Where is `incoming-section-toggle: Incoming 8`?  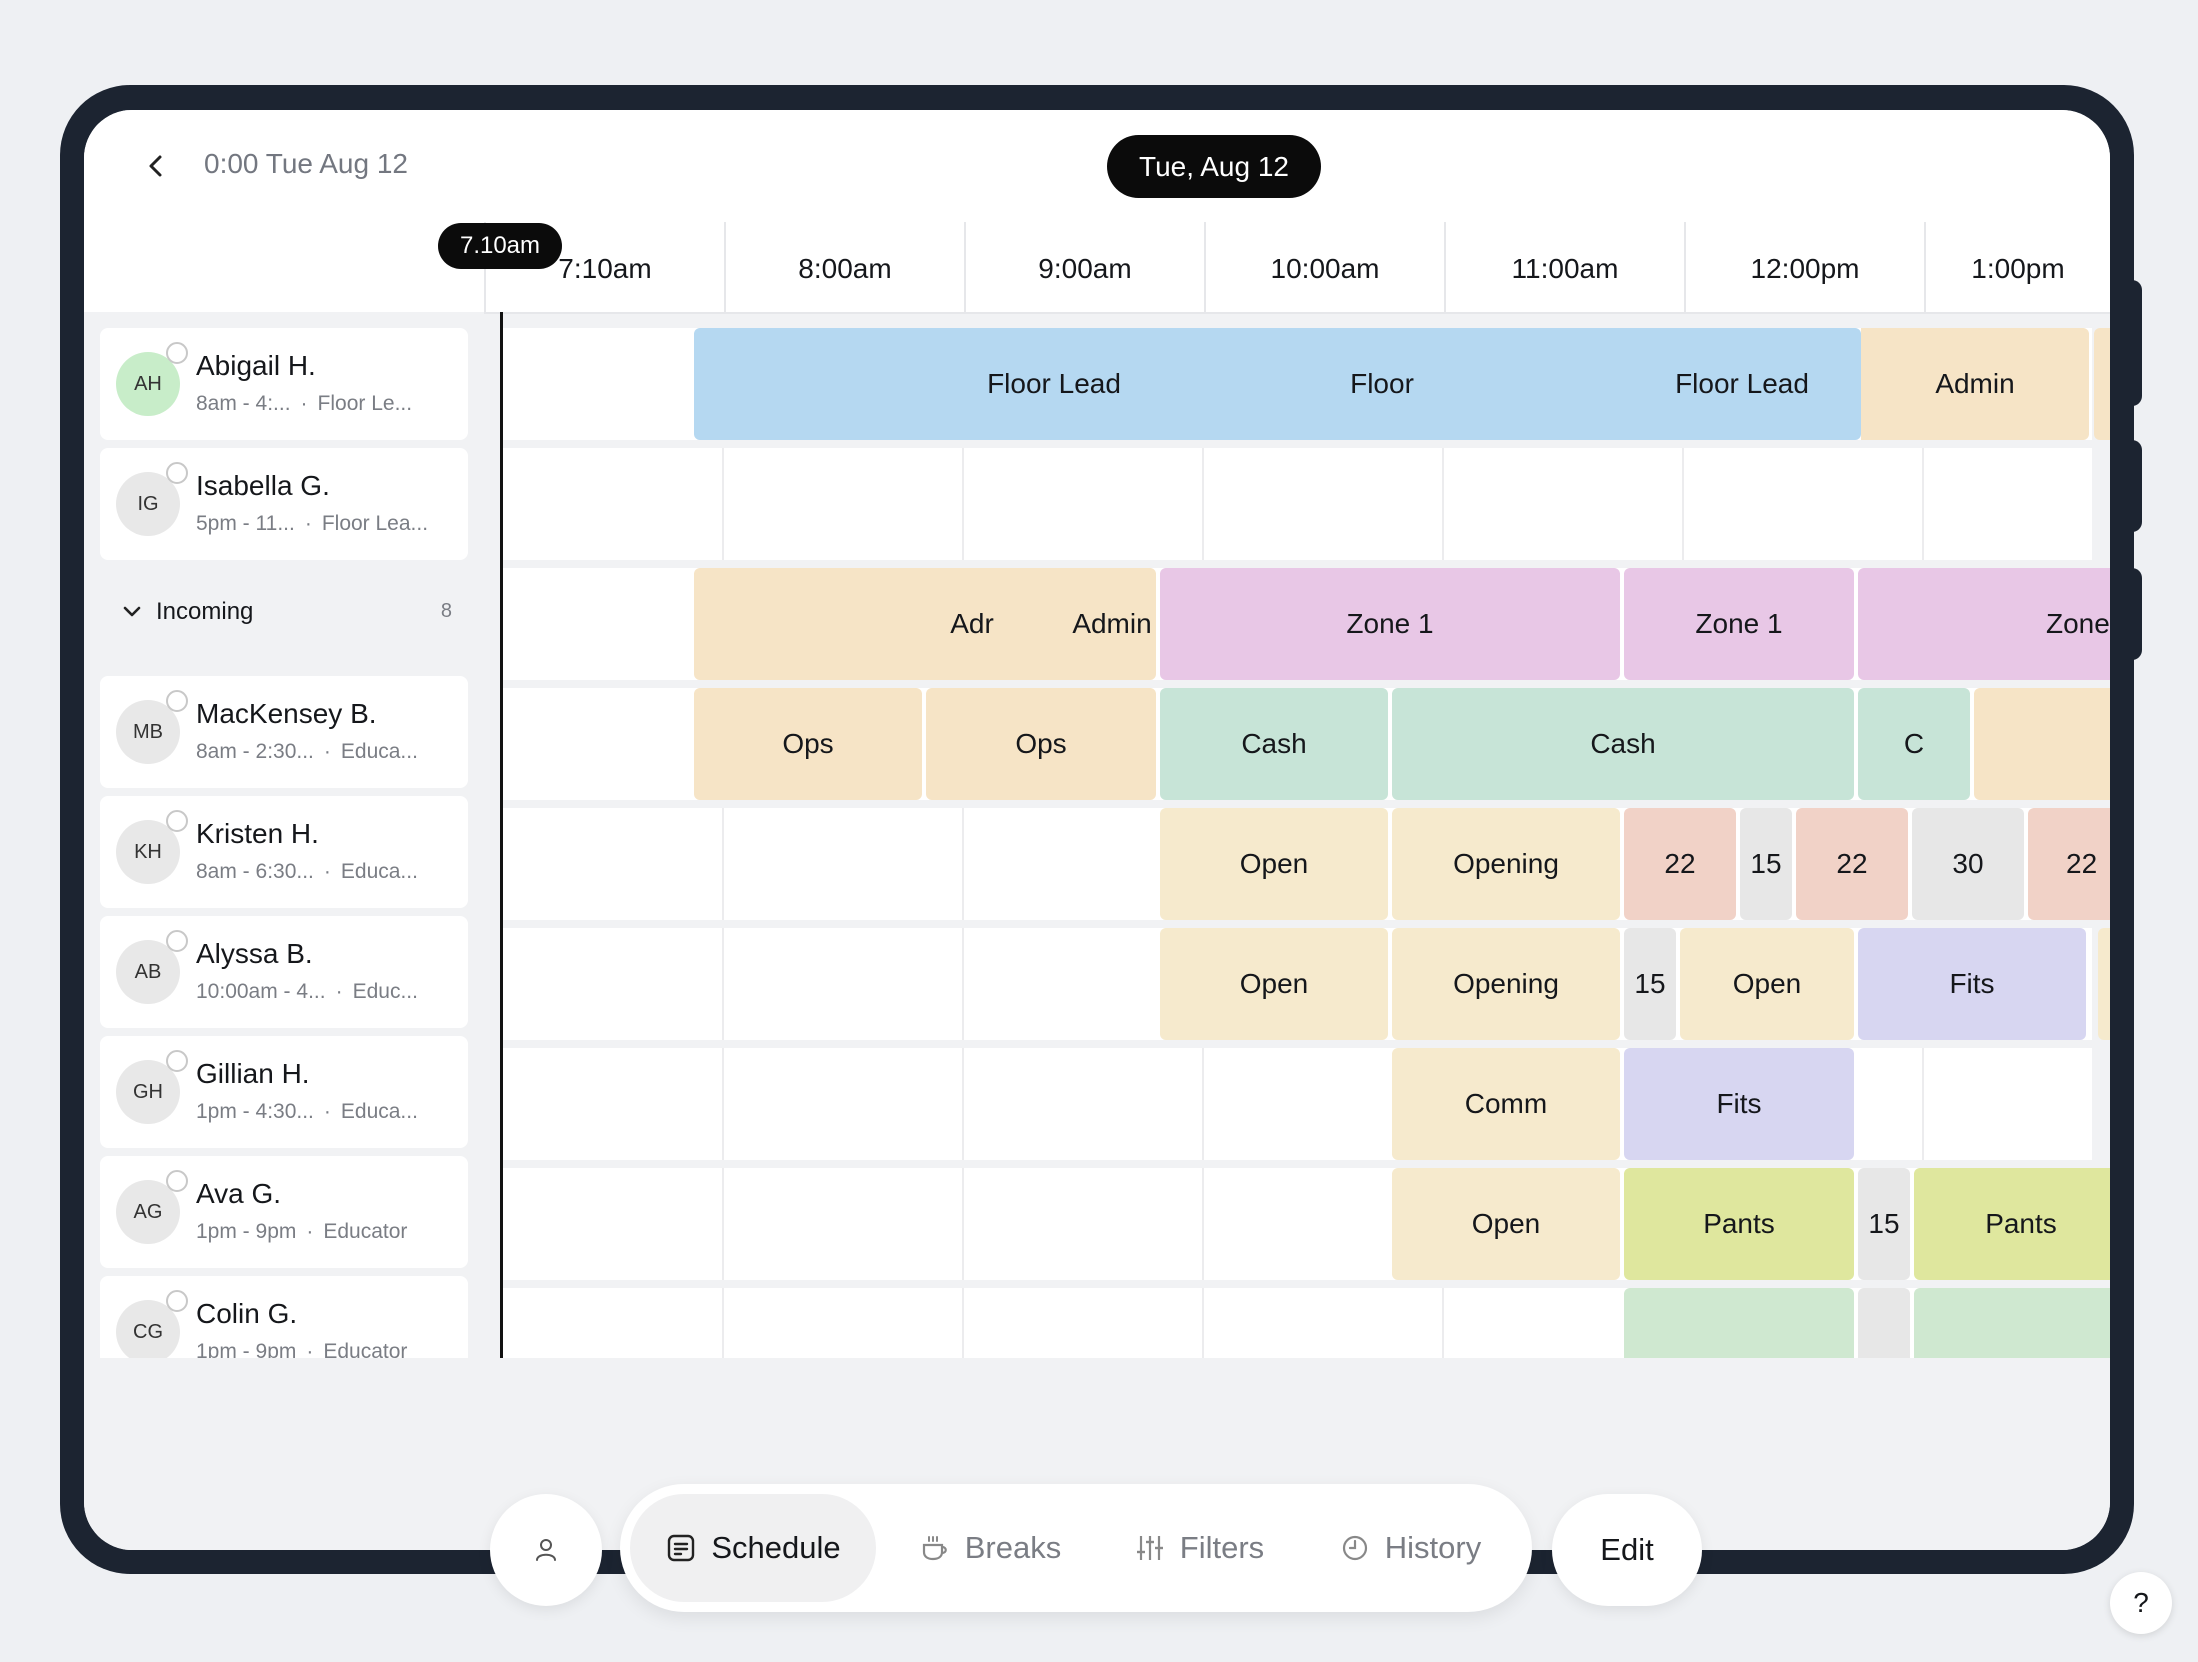
incoming-section-toggle: Incoming 8 is located at coordinates (284, 612).